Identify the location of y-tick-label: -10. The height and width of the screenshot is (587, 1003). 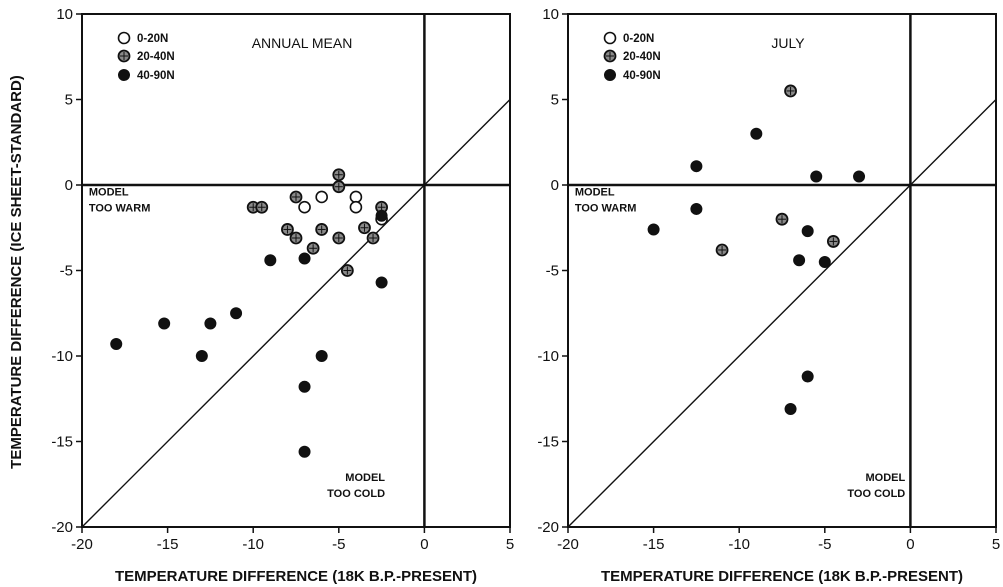
(62, 356).